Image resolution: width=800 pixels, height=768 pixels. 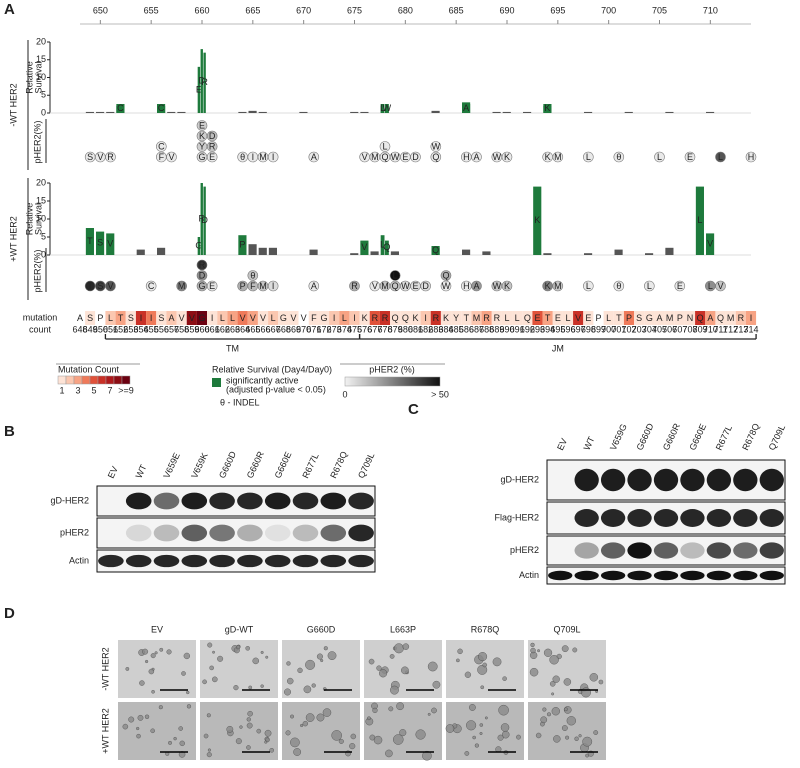 What do you see at coordinates (151, 318) in the screenshot?
I see `residue-letter: I` at bounding box center [151, 318].